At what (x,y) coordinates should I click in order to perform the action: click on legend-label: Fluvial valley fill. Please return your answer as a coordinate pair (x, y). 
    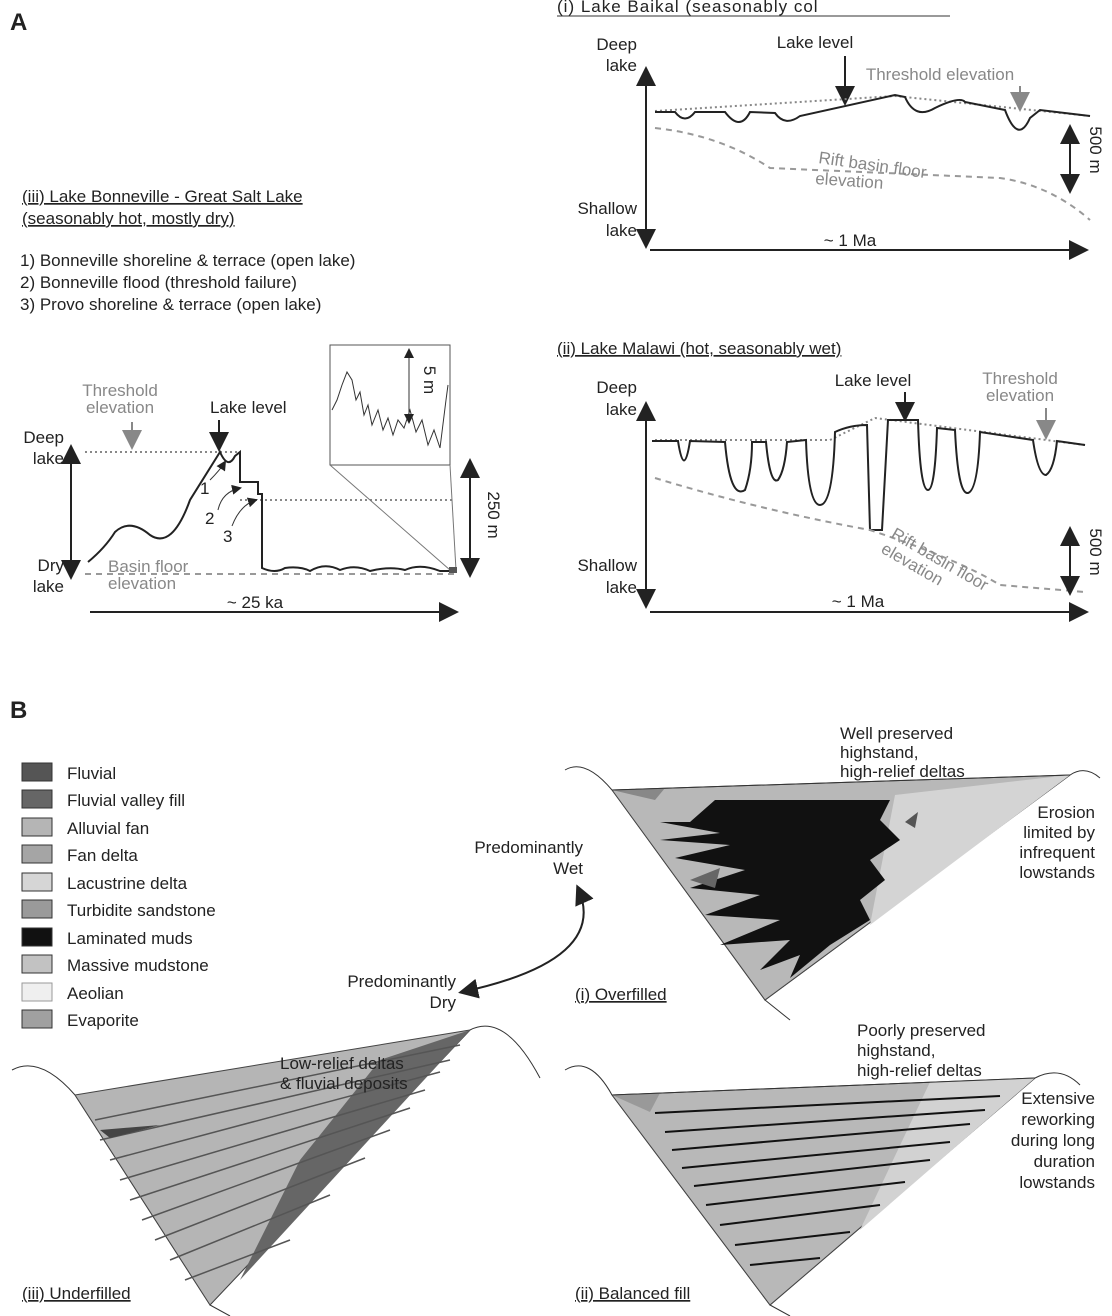
    Looking at the image, I should click on (126, 800).